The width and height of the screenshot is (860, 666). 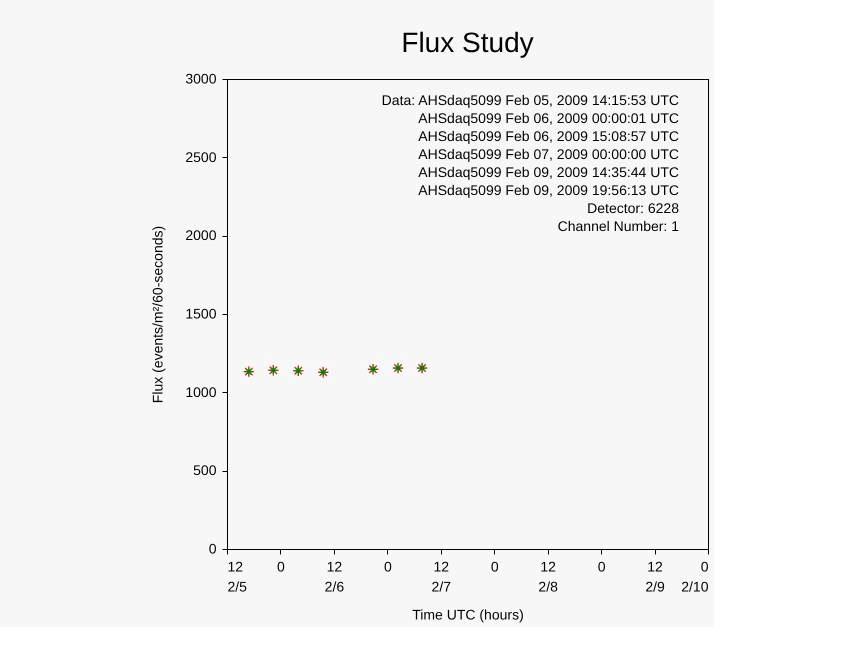 What do you see at coordinates (201, 156) in the screenshot?
I see `y-tick-label: 2500` at bounding box center [201, 156].